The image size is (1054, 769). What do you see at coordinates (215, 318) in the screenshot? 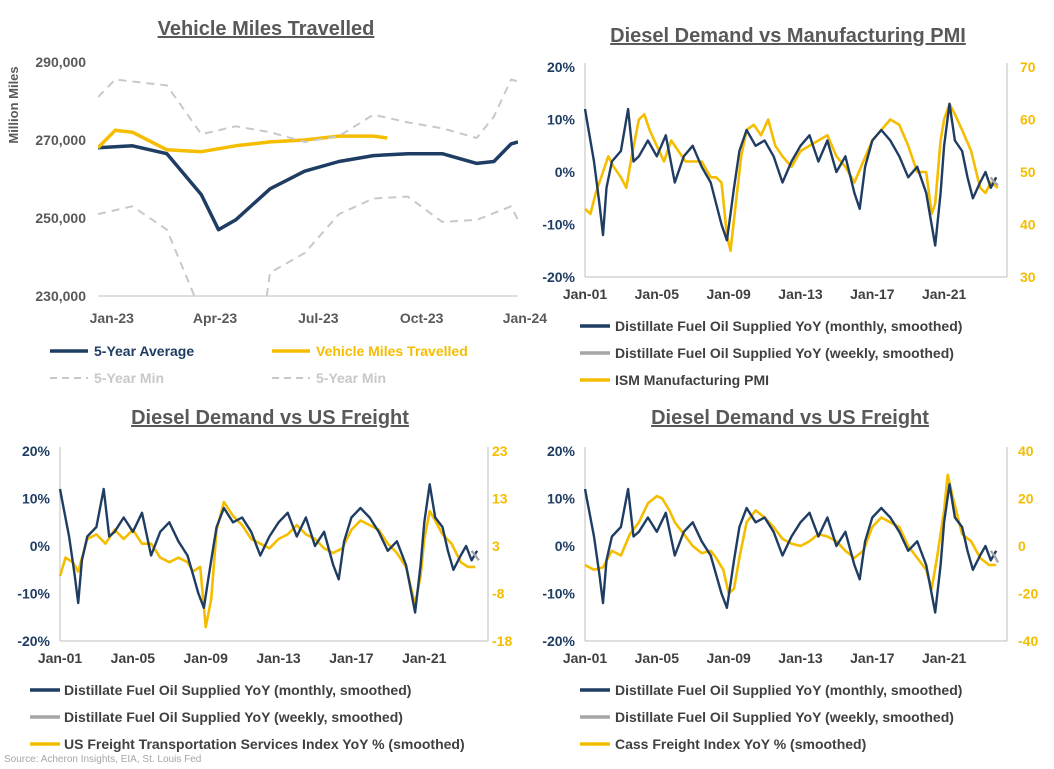
I see `vmt-x-tick: Apr-23` at bounding box center [215, 318].